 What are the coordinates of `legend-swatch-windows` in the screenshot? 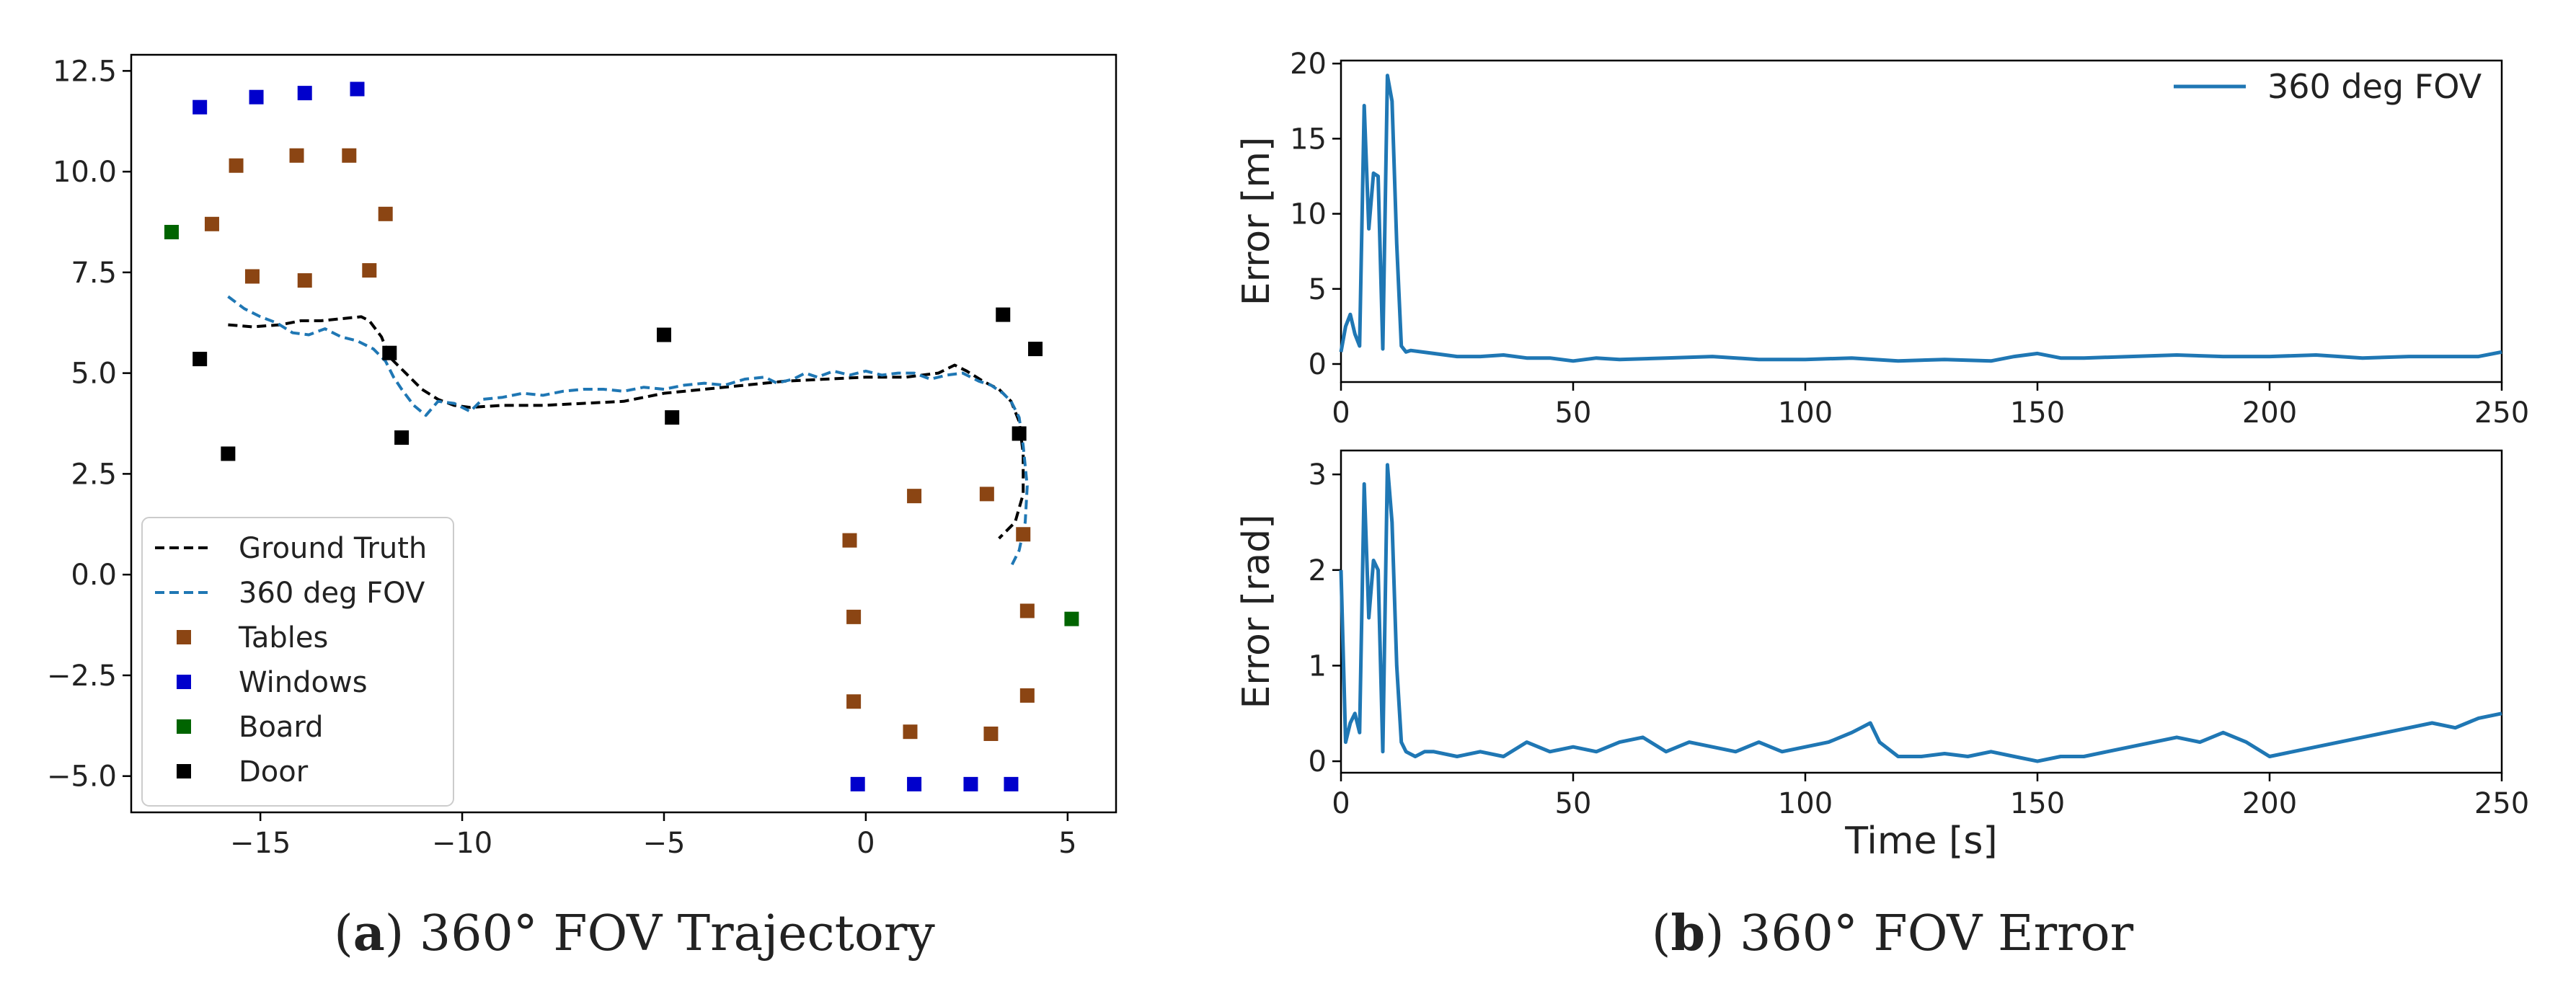 It's located at (184, 682).